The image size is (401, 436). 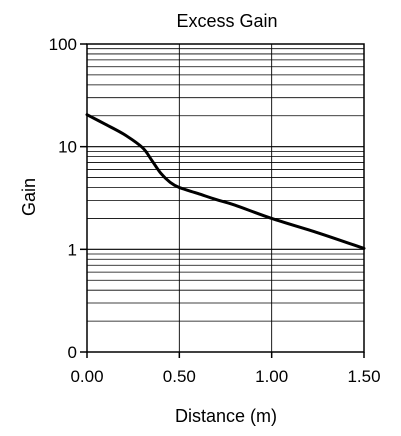 I want to click on y-tick-label: 0, so click(x=72, y=352).